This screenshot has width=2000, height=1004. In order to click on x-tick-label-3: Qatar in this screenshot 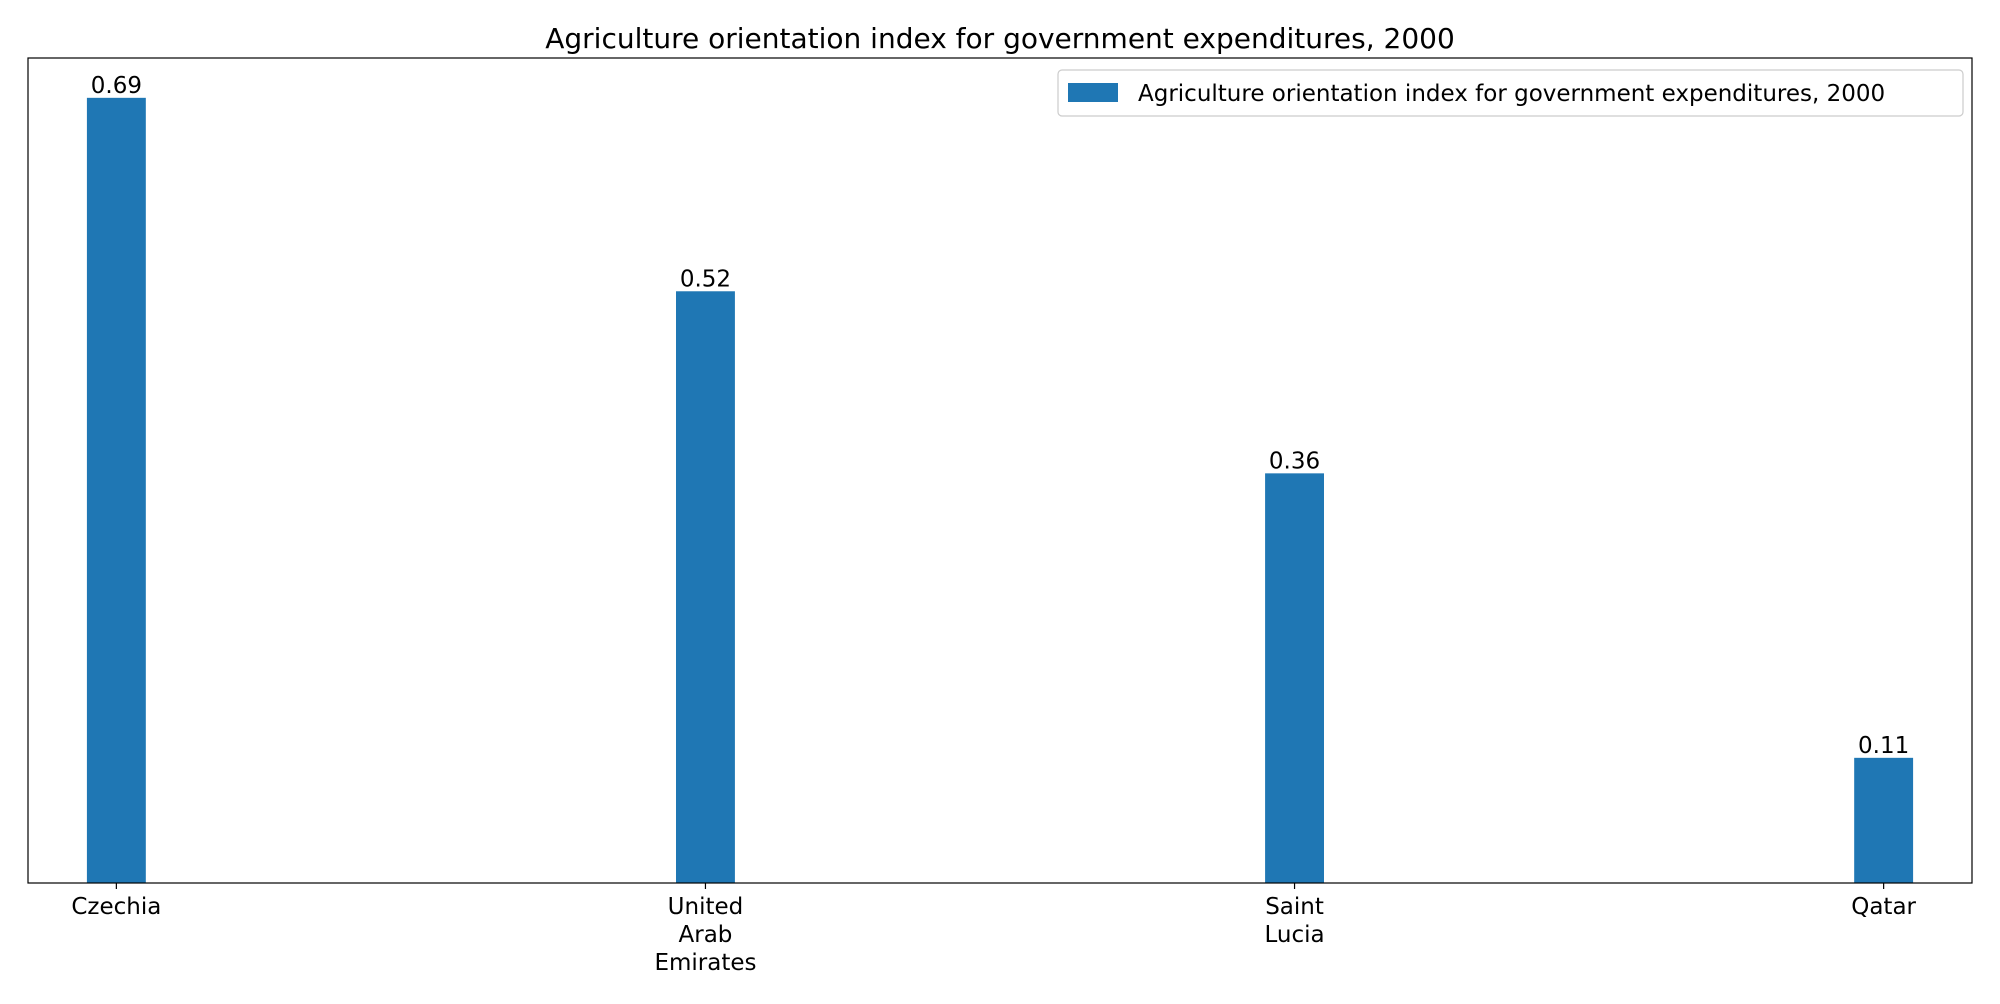, I will do `click(1883, 907)`.